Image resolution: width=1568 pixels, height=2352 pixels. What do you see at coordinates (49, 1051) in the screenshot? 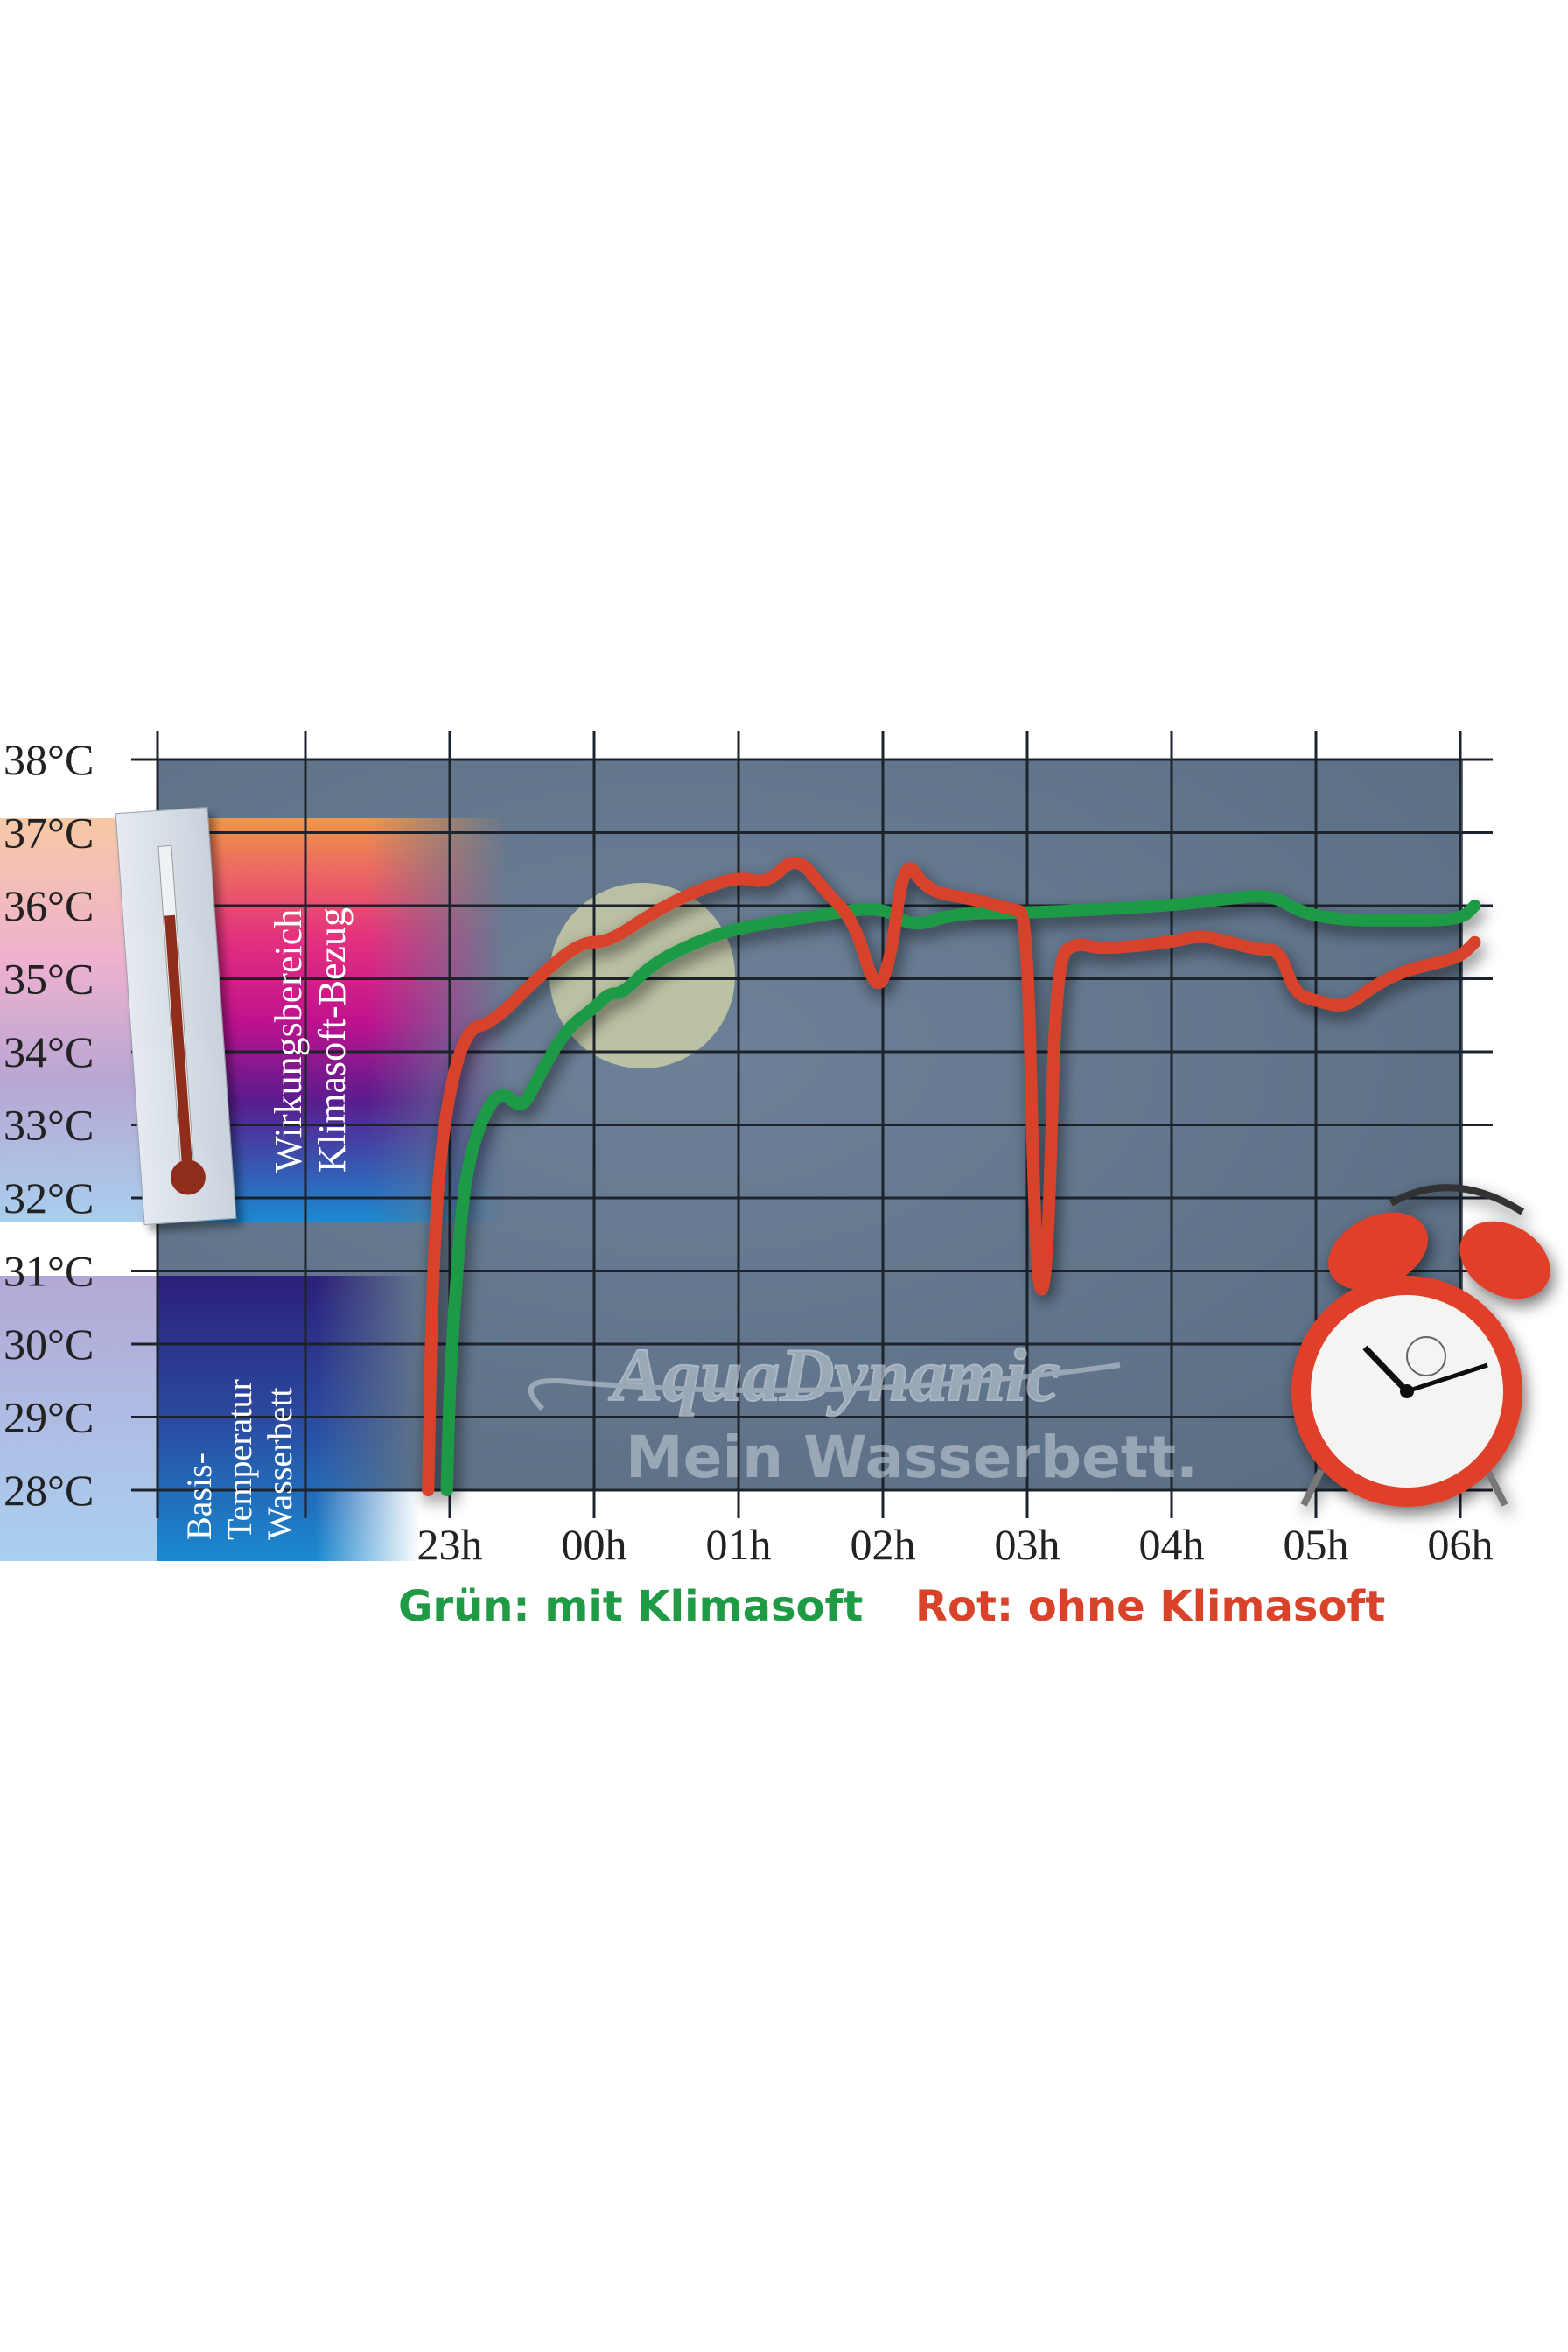
I see `y-tick-label: 34°C` at bounding box center [49, 1051].